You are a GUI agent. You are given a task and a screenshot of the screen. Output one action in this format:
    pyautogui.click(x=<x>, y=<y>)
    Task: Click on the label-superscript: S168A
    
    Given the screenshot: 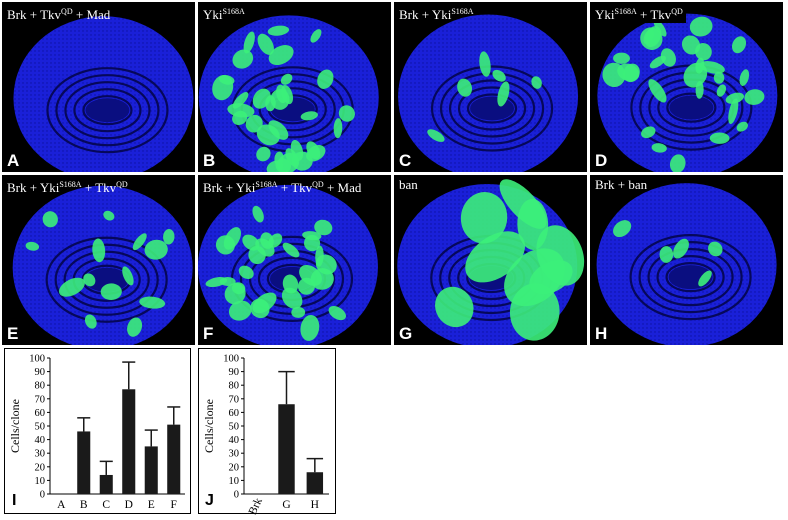 What is the action you would take?
    pyautogui.click(x=70, y=184)
    